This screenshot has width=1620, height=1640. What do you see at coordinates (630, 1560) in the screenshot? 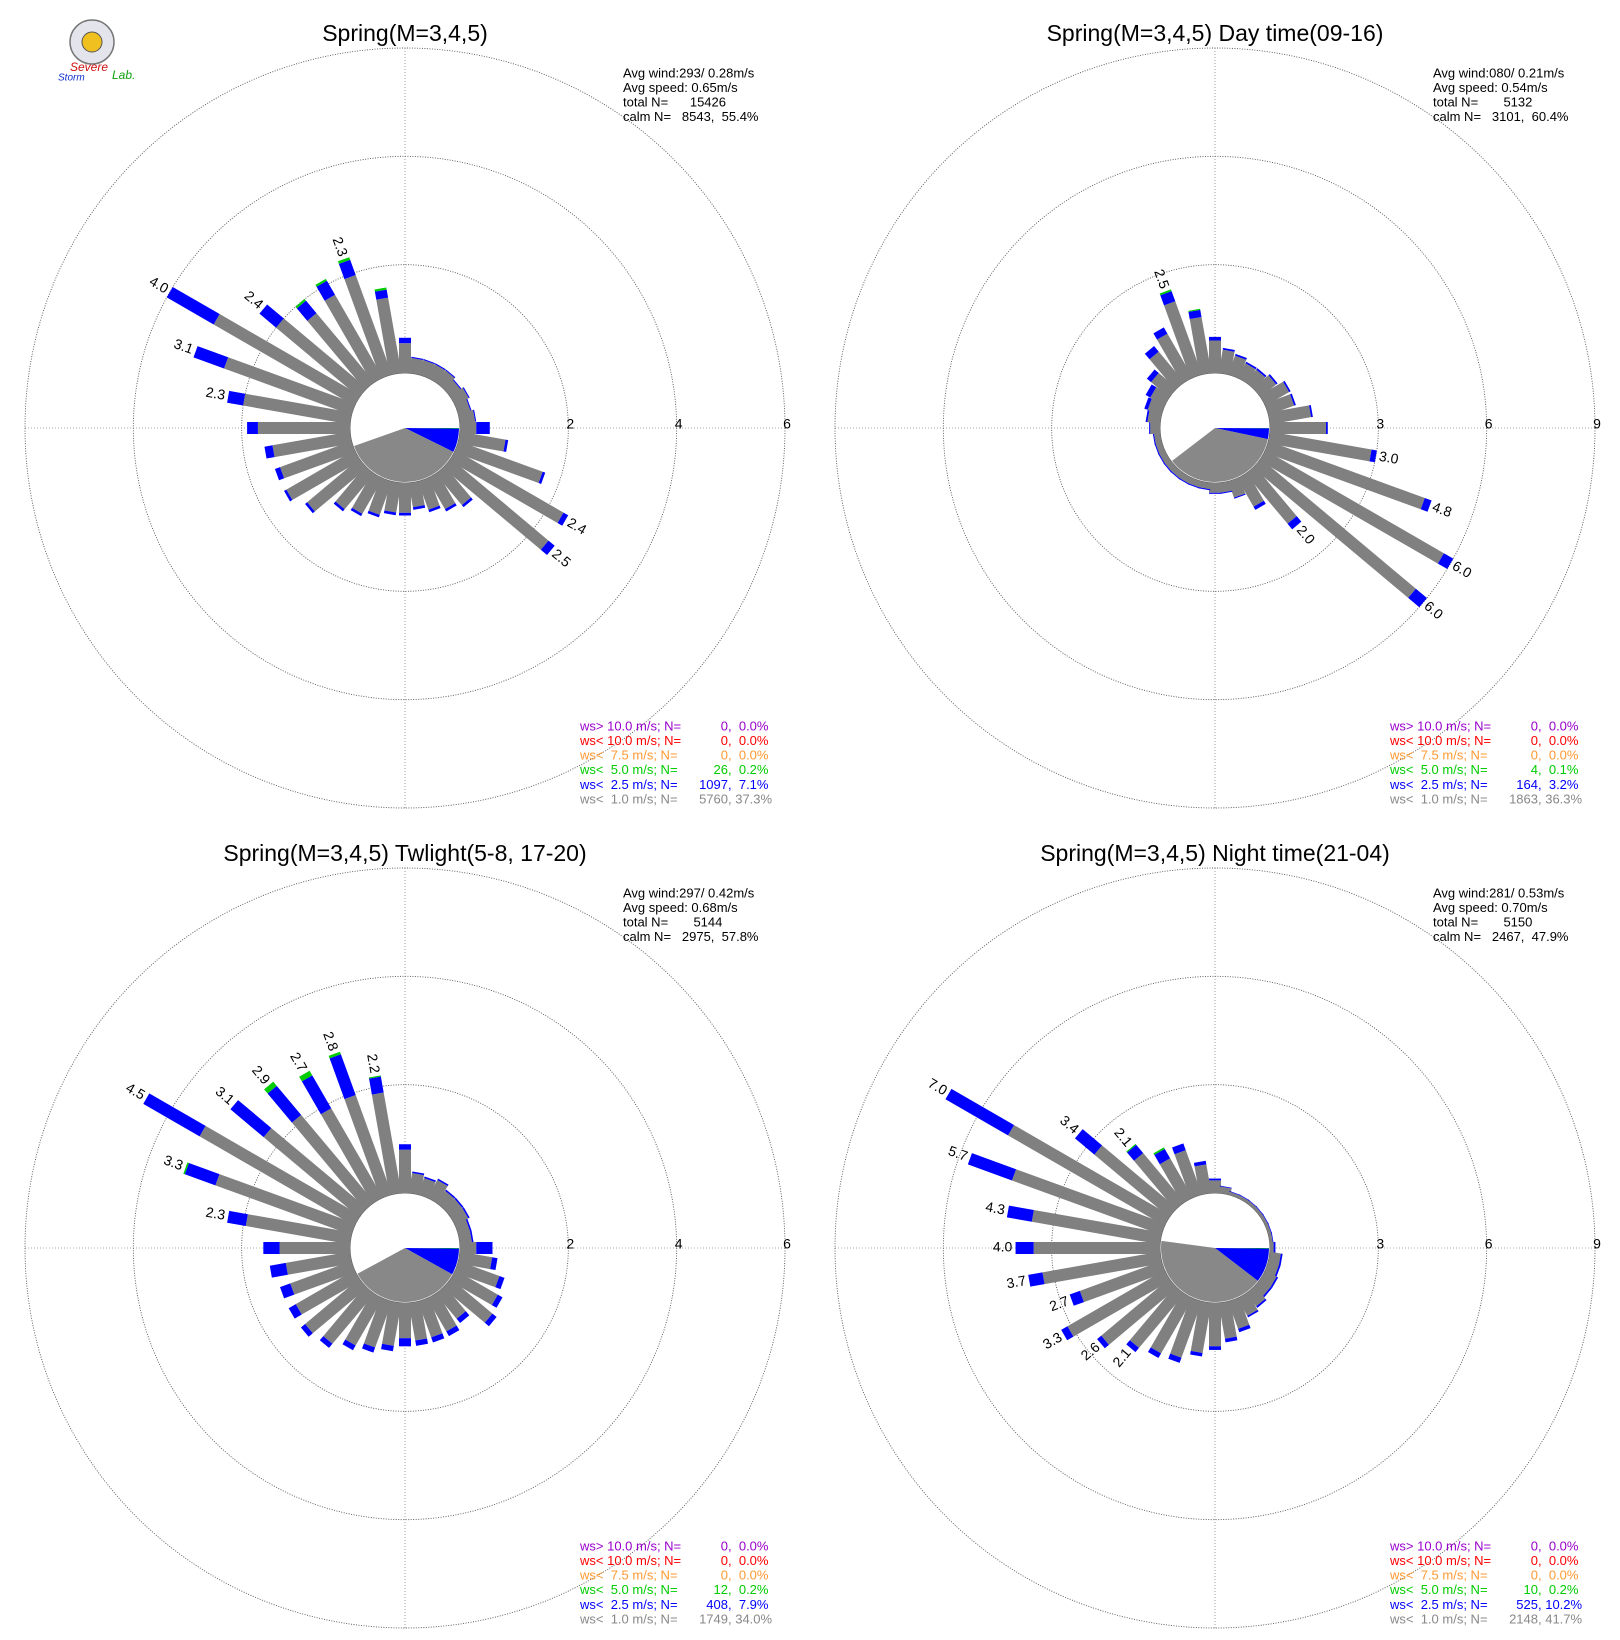
I see `legend-label: ws< 10.0 m/s; N=` at bounding box center [630, 1560].